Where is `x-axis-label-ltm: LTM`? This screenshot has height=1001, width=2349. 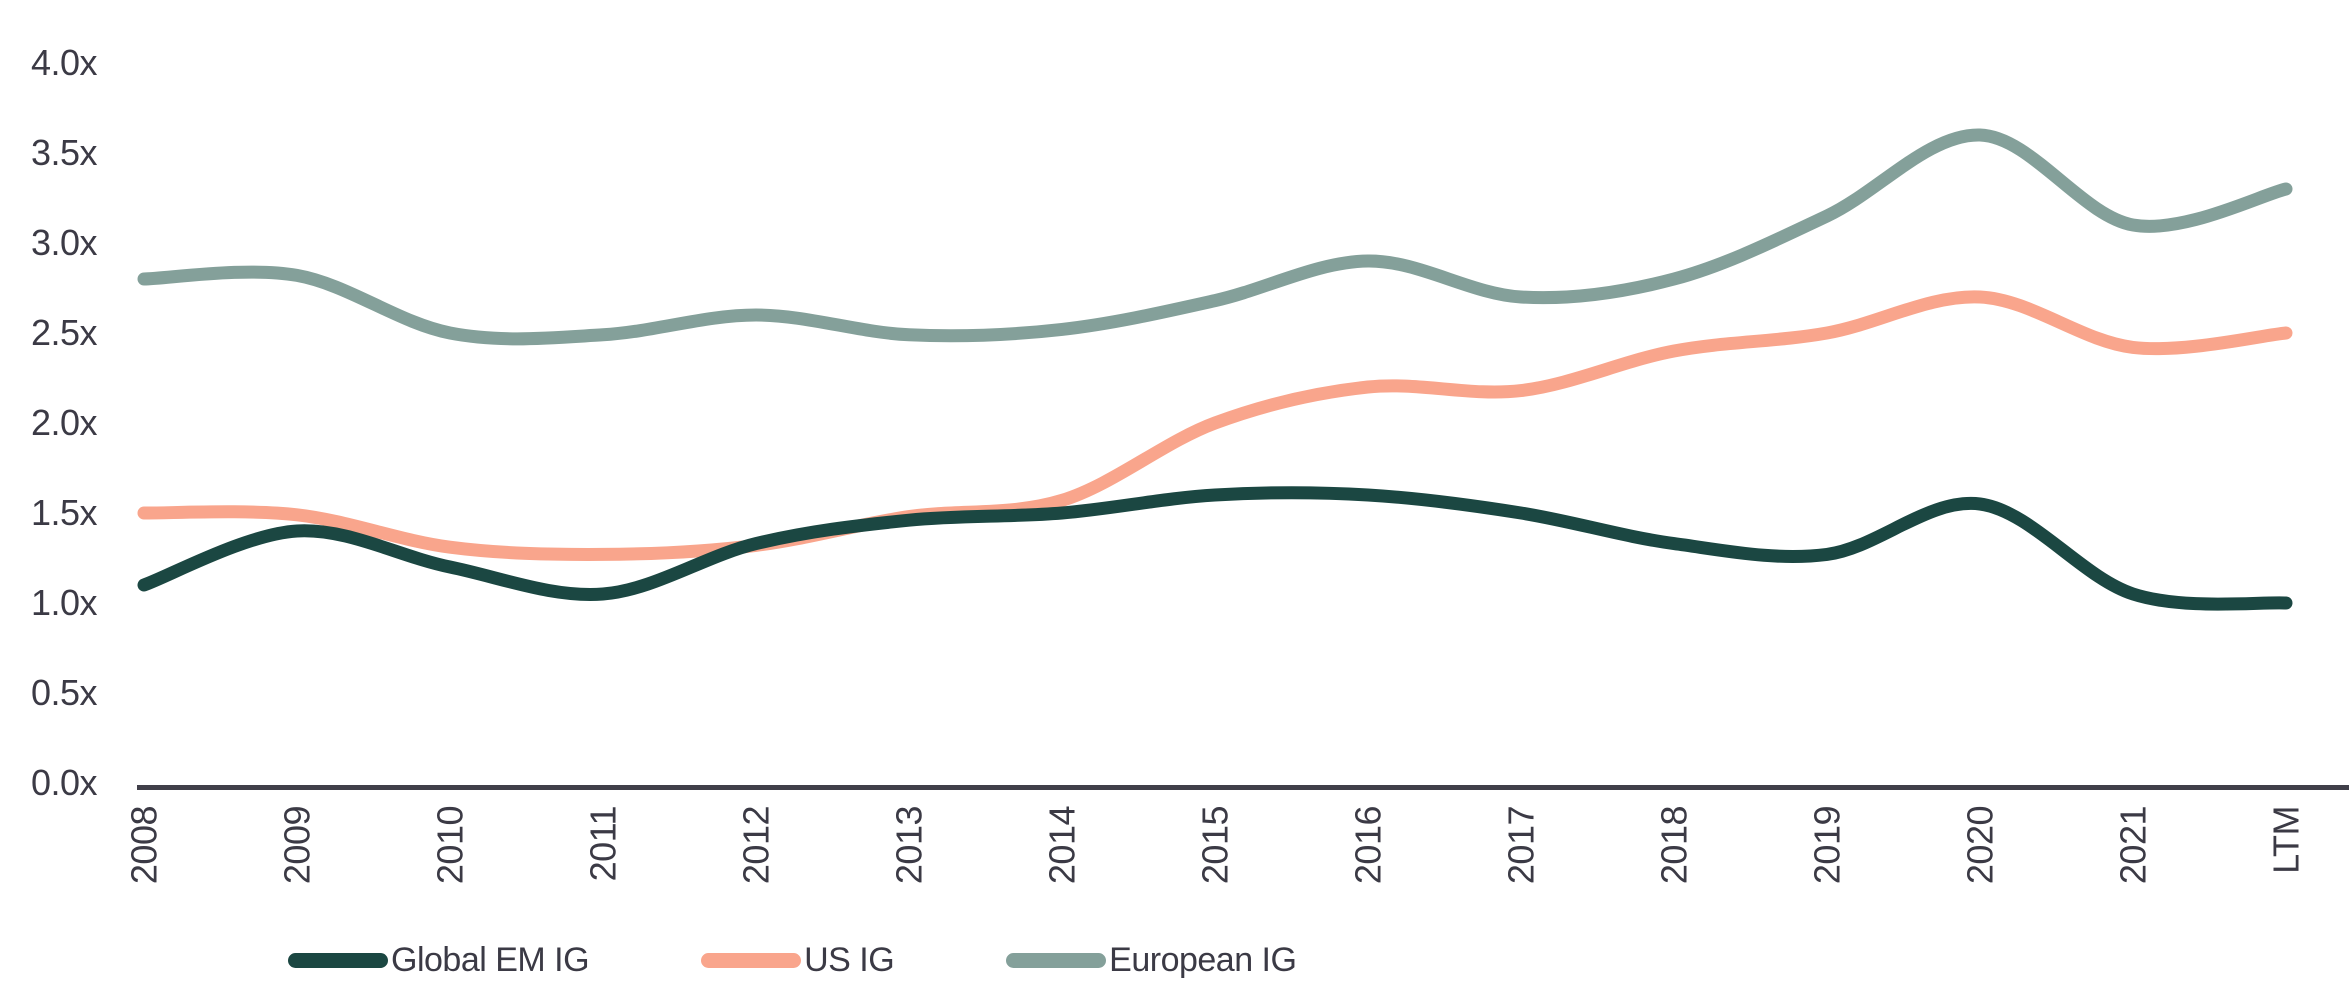 x-axis-label-ltm: LTM is located at coordinates (2286, 840).